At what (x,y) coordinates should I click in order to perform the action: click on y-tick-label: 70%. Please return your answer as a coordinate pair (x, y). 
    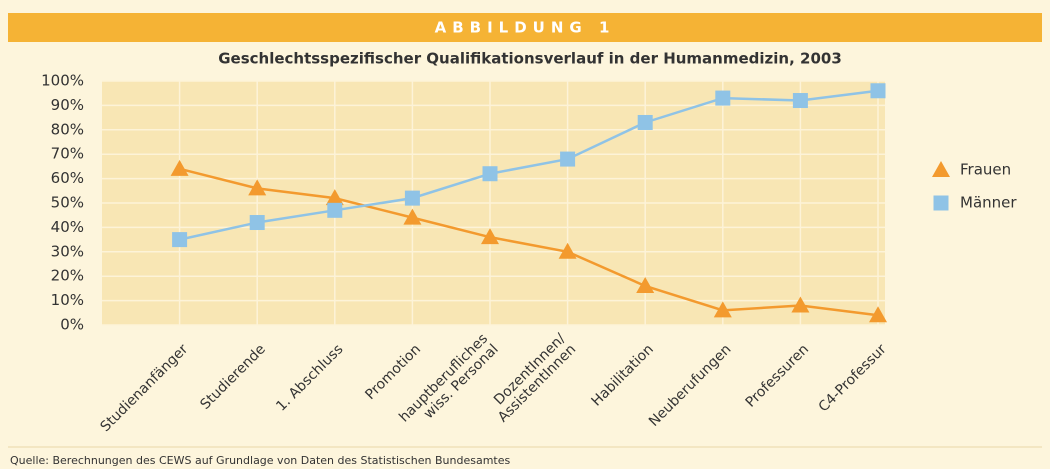
    Looking at the image, I should click on (67, 154).